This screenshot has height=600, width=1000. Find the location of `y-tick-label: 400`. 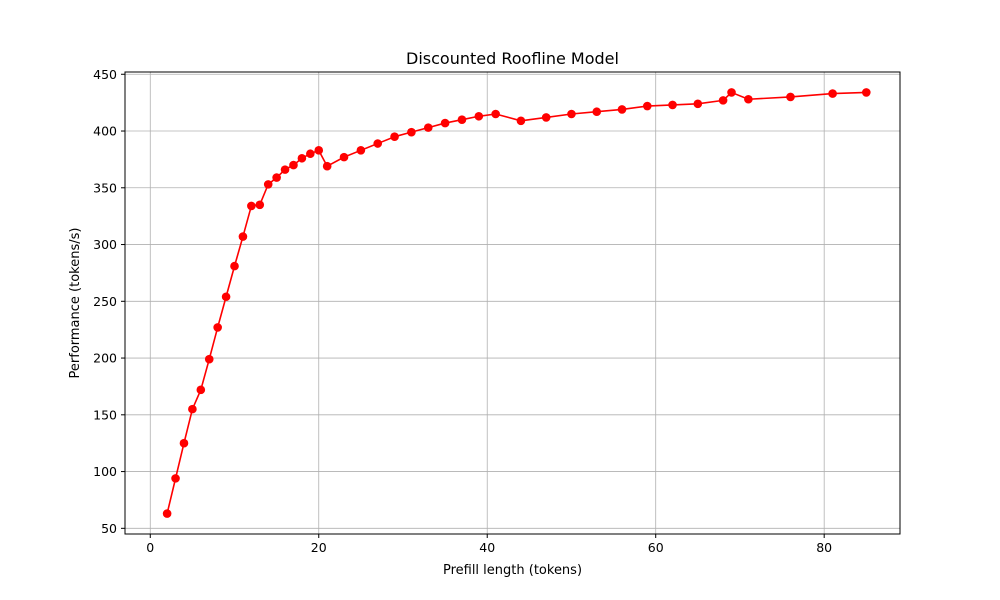

y-tick-label: 400 is located at coordinates (105, 131).